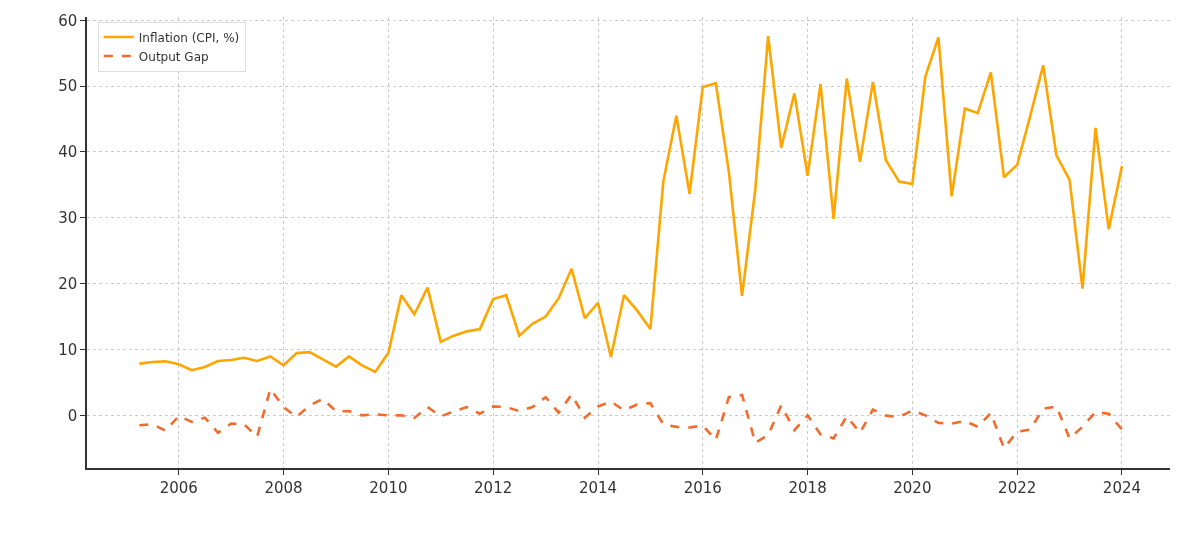  Describe the element at coordinates (68, 20) in the screenshot. I see `y-tick-label: 60` at that location.